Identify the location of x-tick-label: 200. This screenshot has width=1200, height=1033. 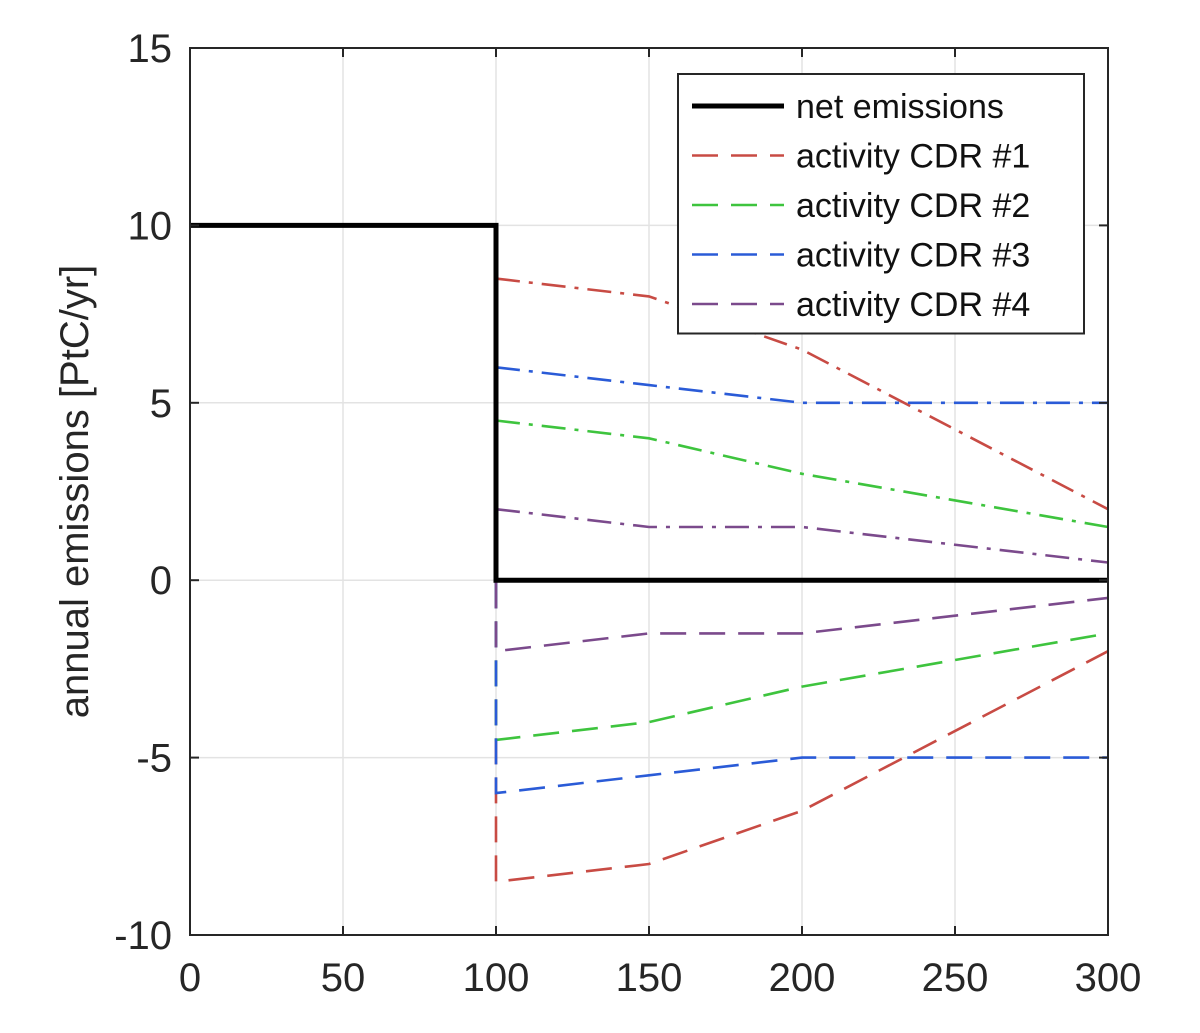
(802, 978).